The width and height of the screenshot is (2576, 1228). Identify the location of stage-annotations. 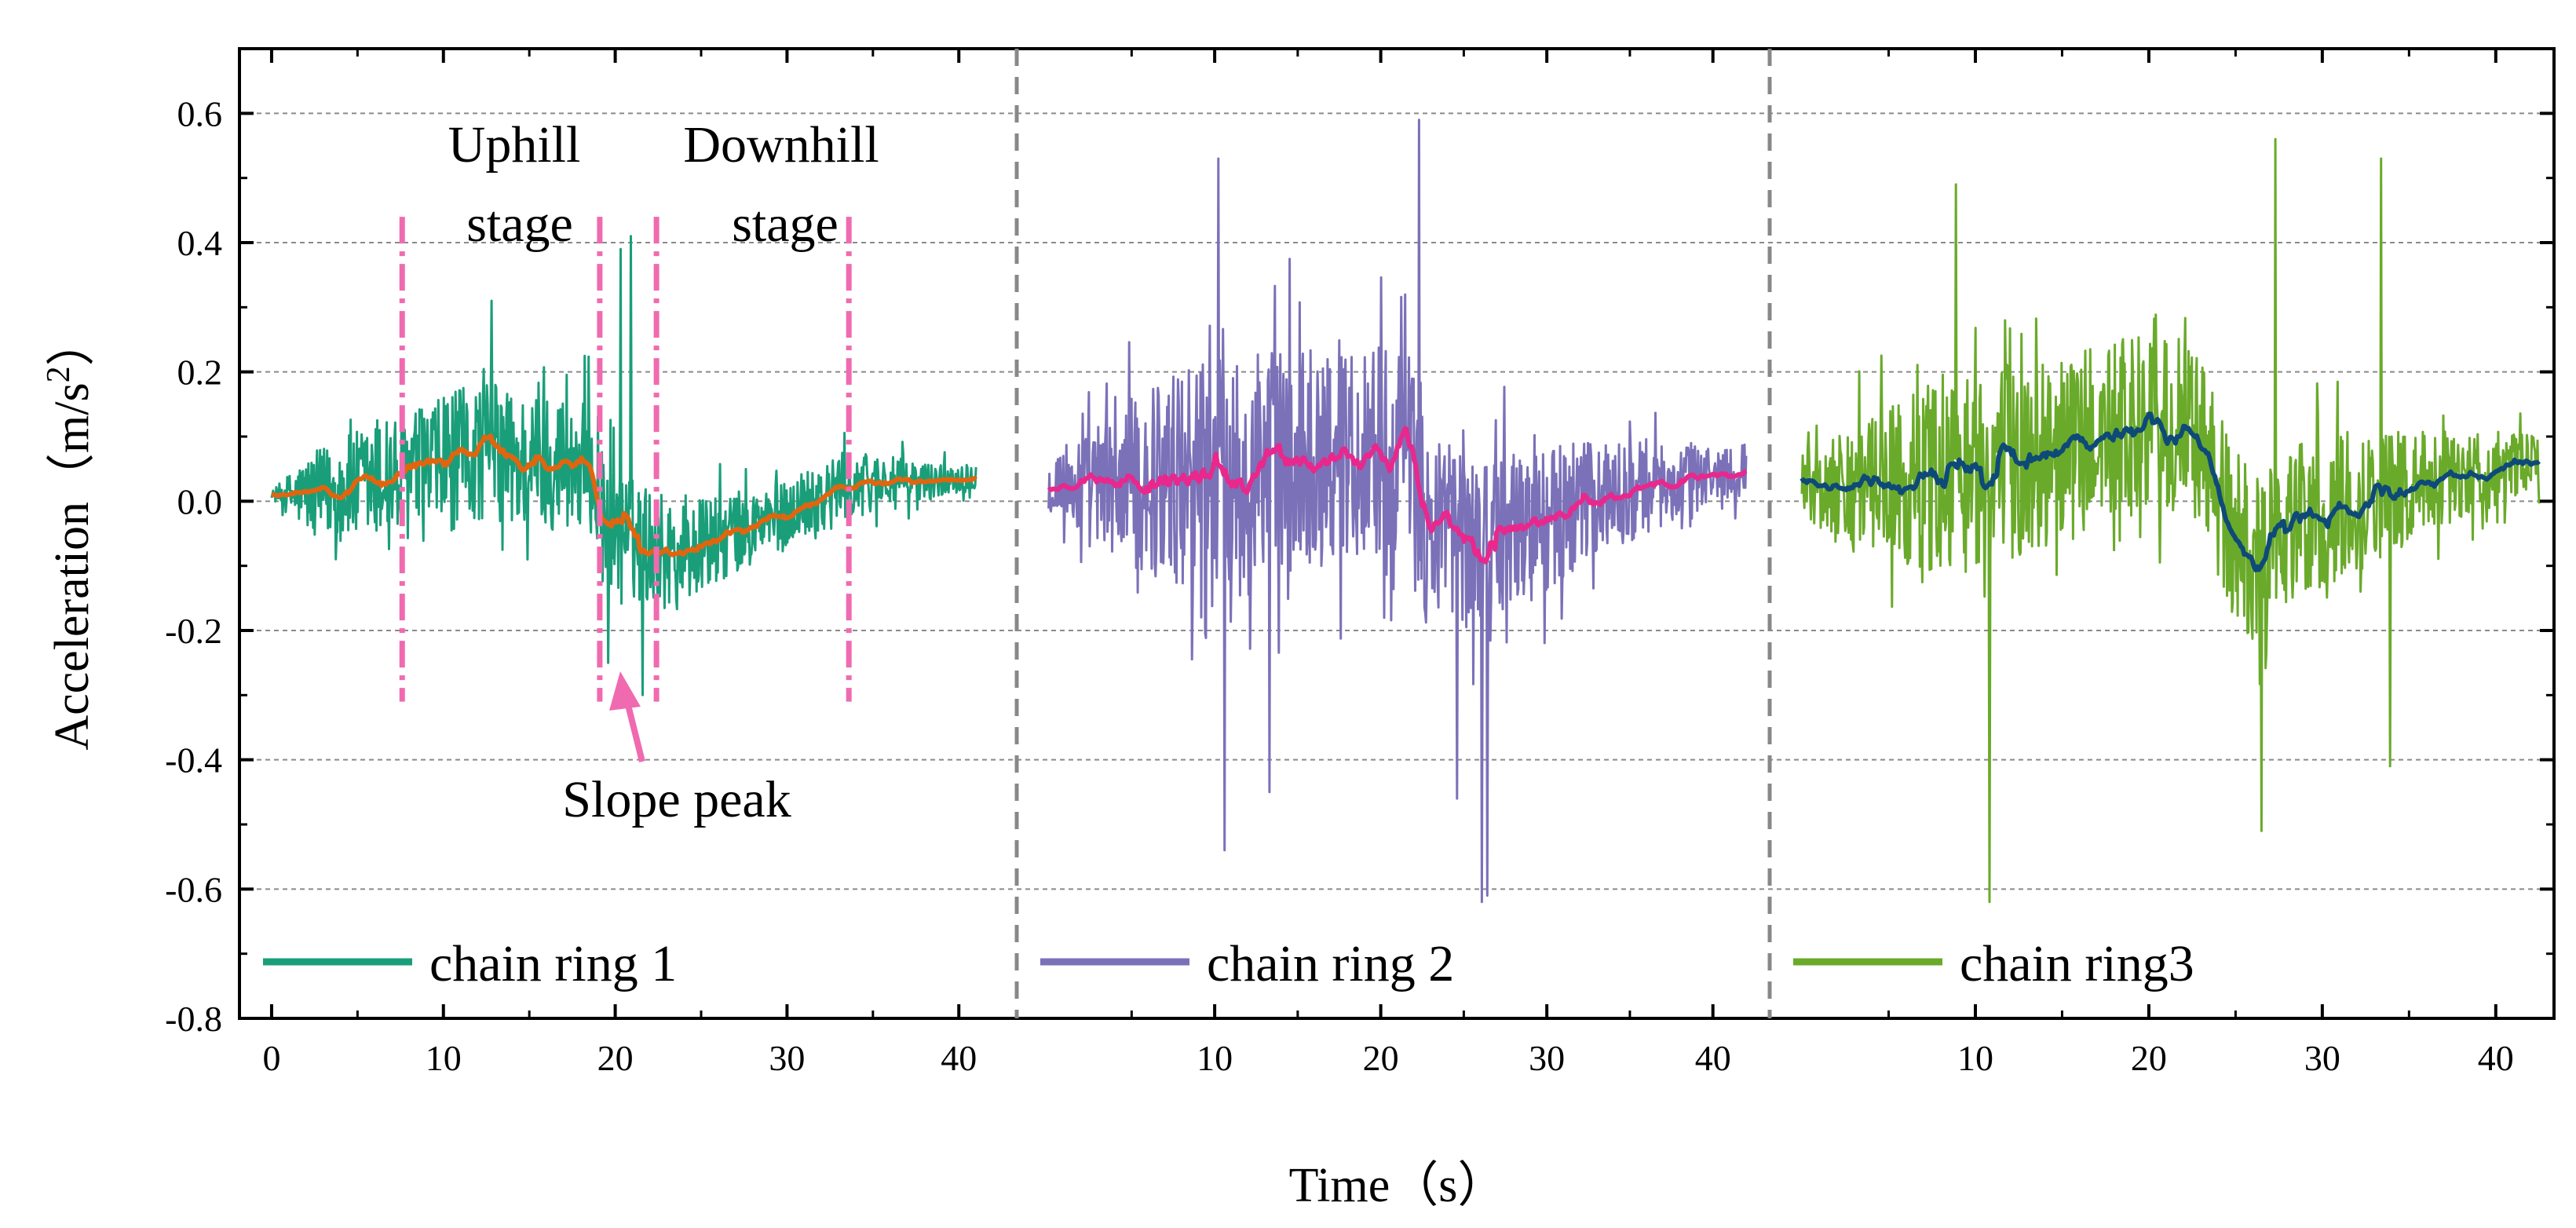
(625, 459).